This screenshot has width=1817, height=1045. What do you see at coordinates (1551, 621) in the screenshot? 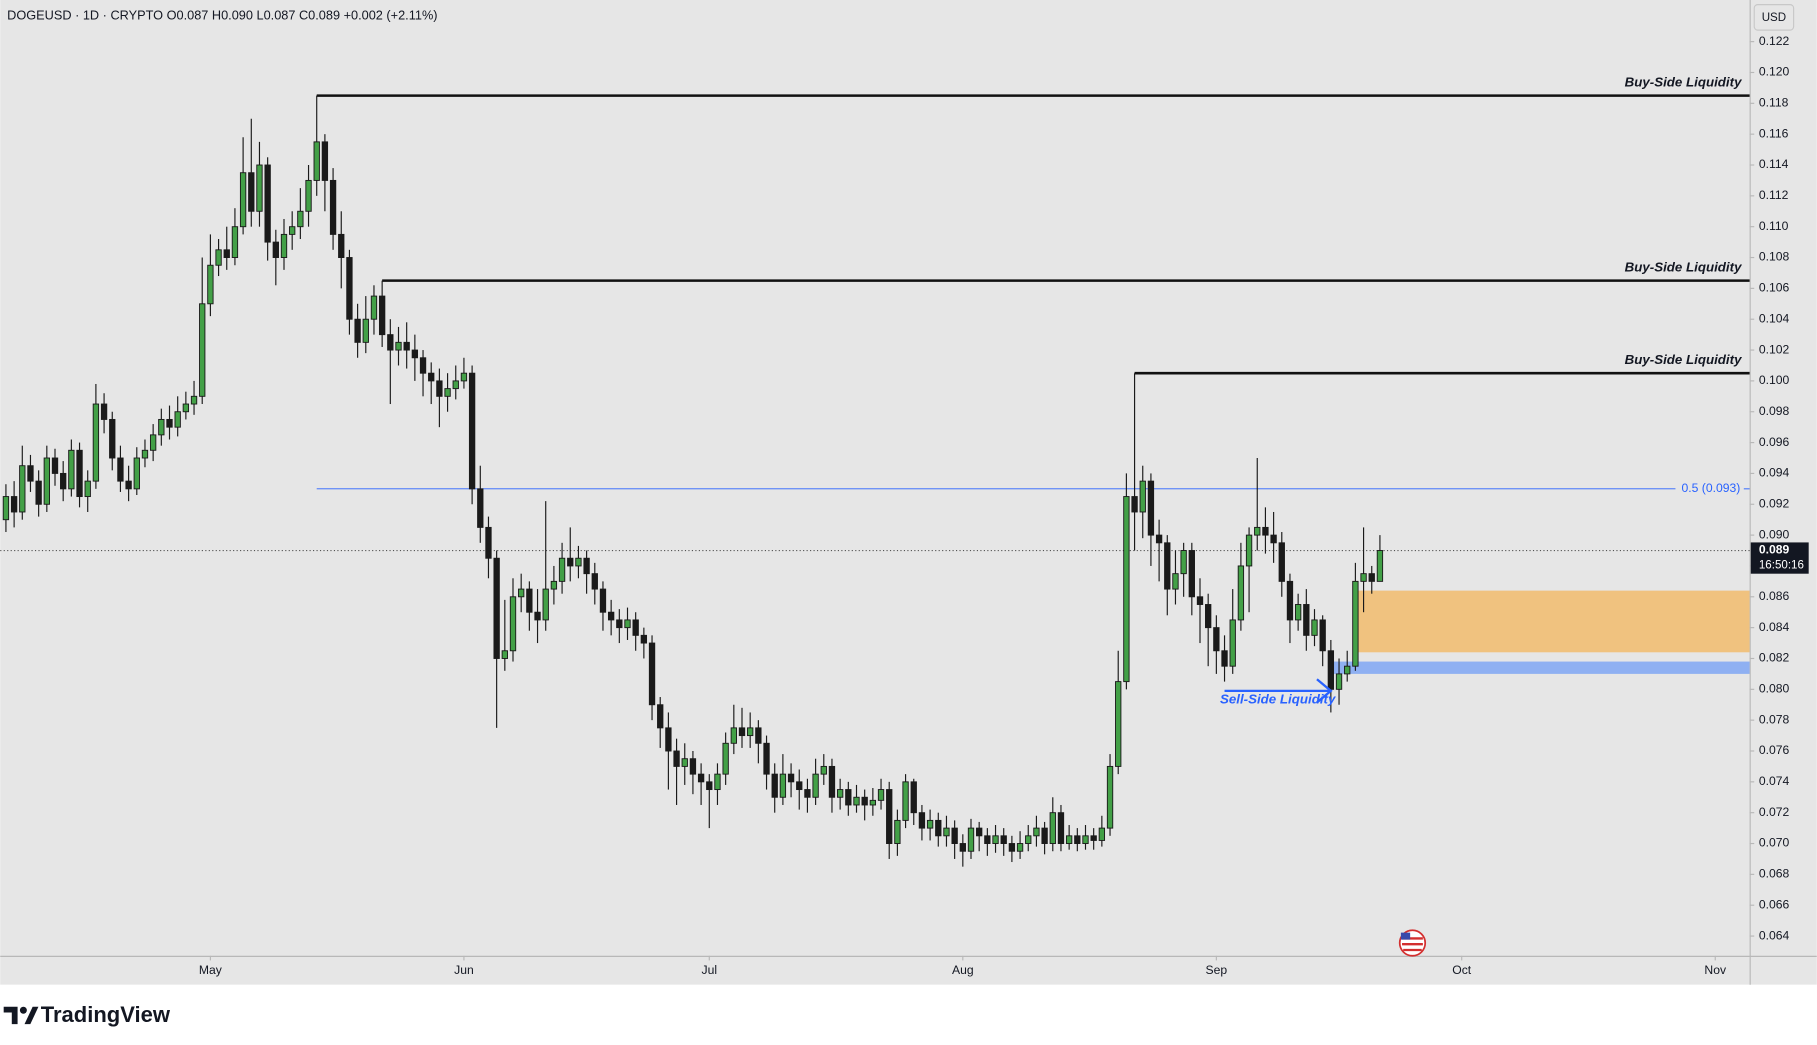
I see `zone` at bounding box center [1551, 621].